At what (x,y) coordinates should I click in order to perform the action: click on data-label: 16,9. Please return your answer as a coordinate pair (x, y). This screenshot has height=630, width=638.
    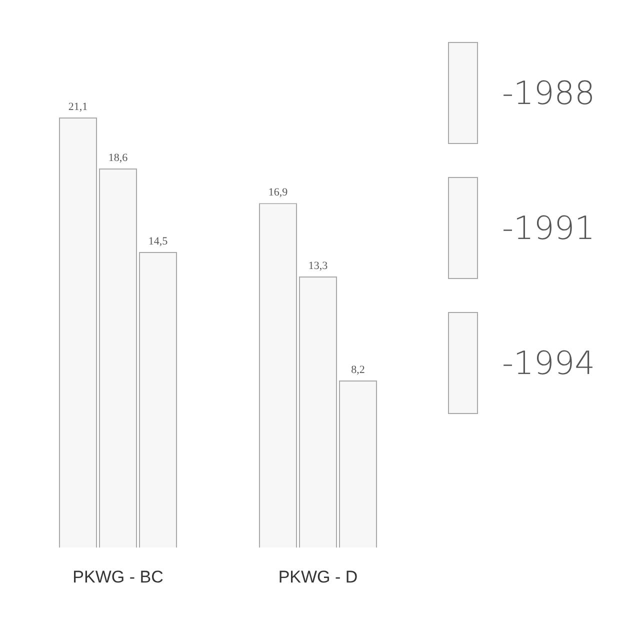
    Looking at the image, I should click on (278, 192).